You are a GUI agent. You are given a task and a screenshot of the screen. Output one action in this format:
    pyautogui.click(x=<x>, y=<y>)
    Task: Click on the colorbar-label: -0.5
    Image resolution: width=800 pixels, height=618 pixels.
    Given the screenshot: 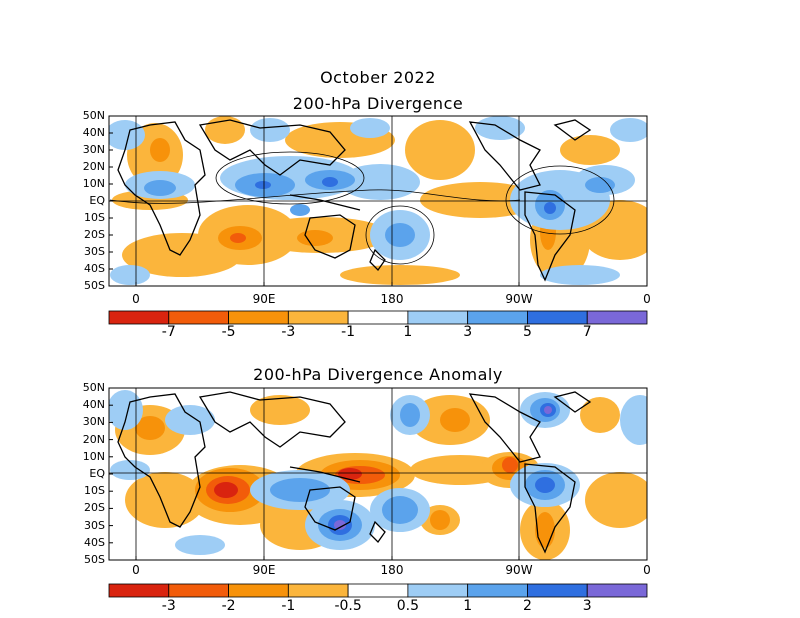 What is the action you would take?
    pyautogui.click(x=348, y=606)
    